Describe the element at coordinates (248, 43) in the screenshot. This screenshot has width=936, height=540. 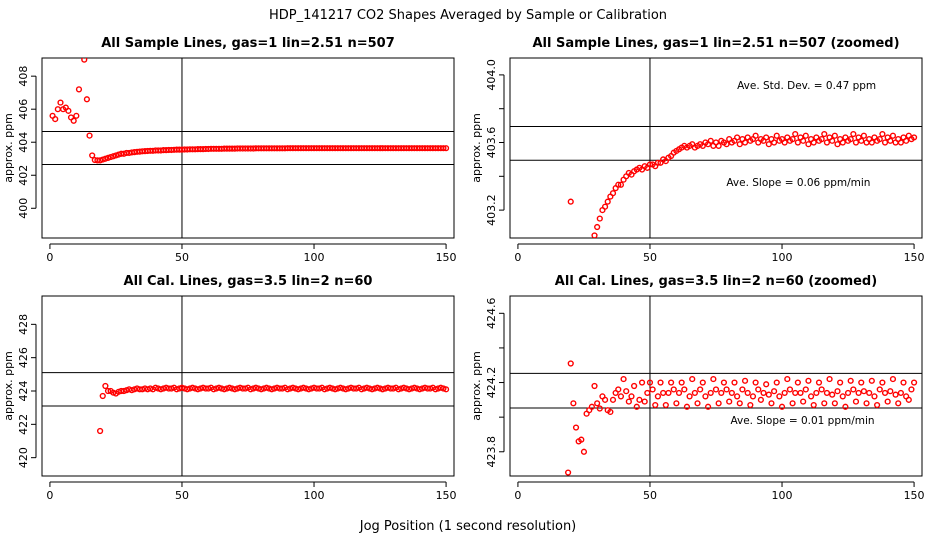
I see `panel-title: All Sample Lines, gas=1 lin=2.51 n=507` at that location.